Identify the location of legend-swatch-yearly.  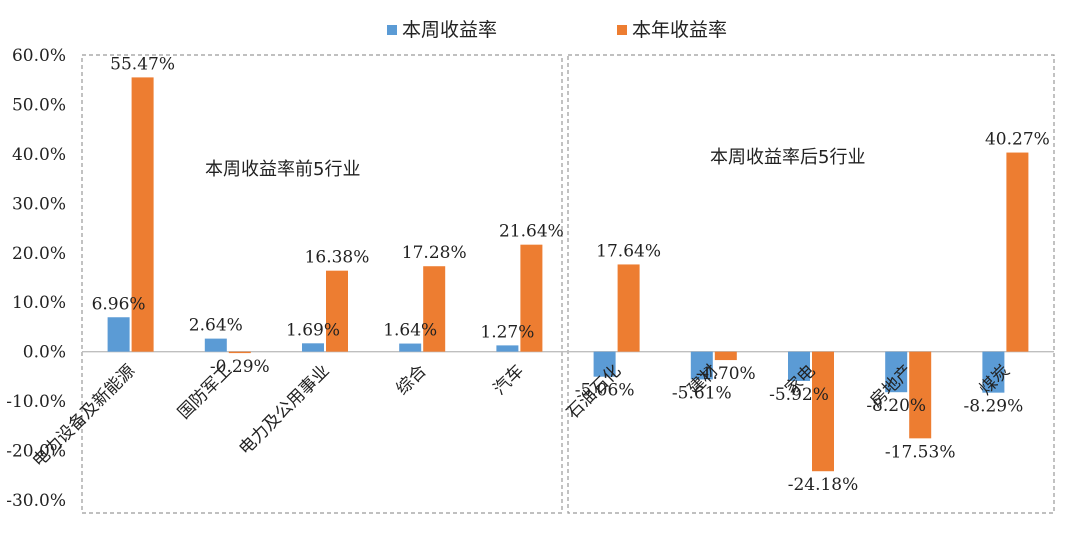
(622, 30).